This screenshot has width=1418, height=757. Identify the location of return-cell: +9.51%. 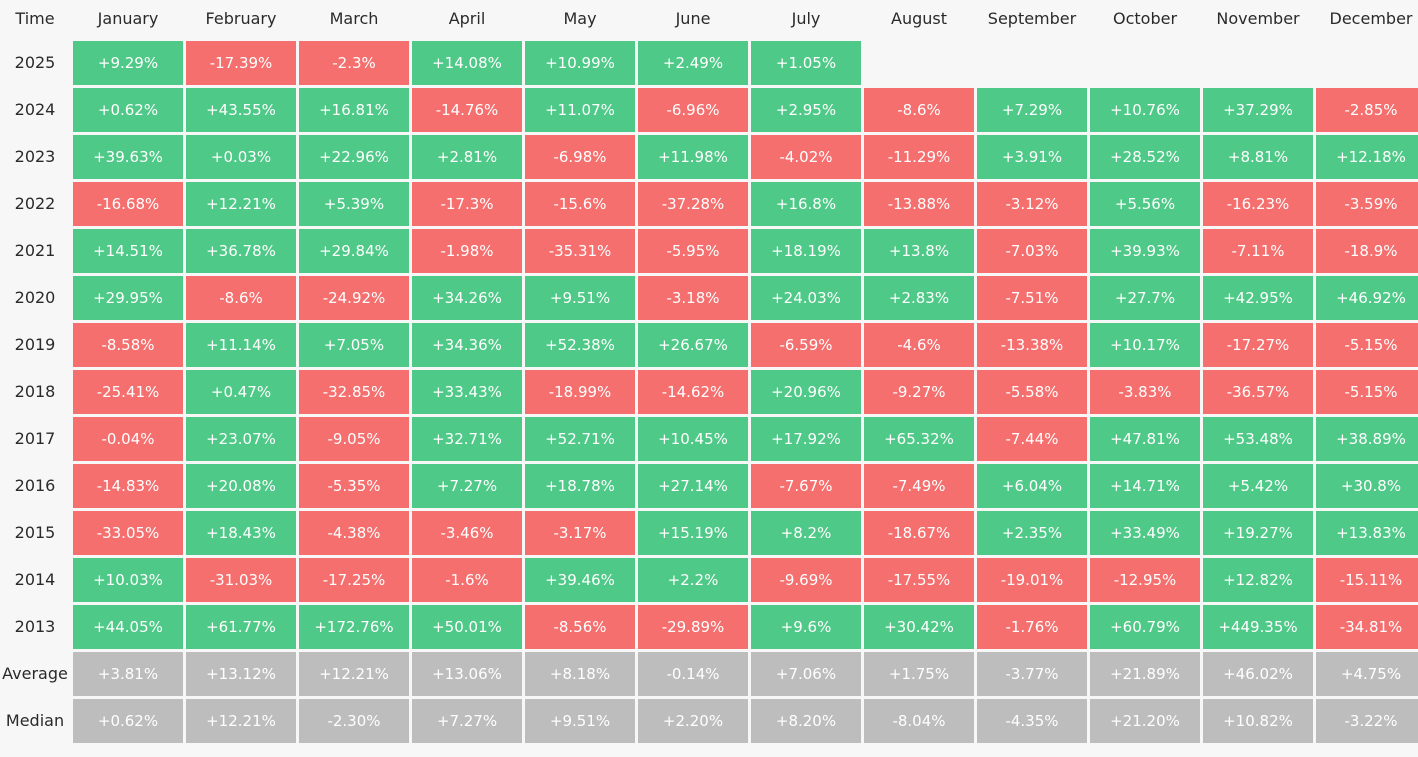
(580, 298).